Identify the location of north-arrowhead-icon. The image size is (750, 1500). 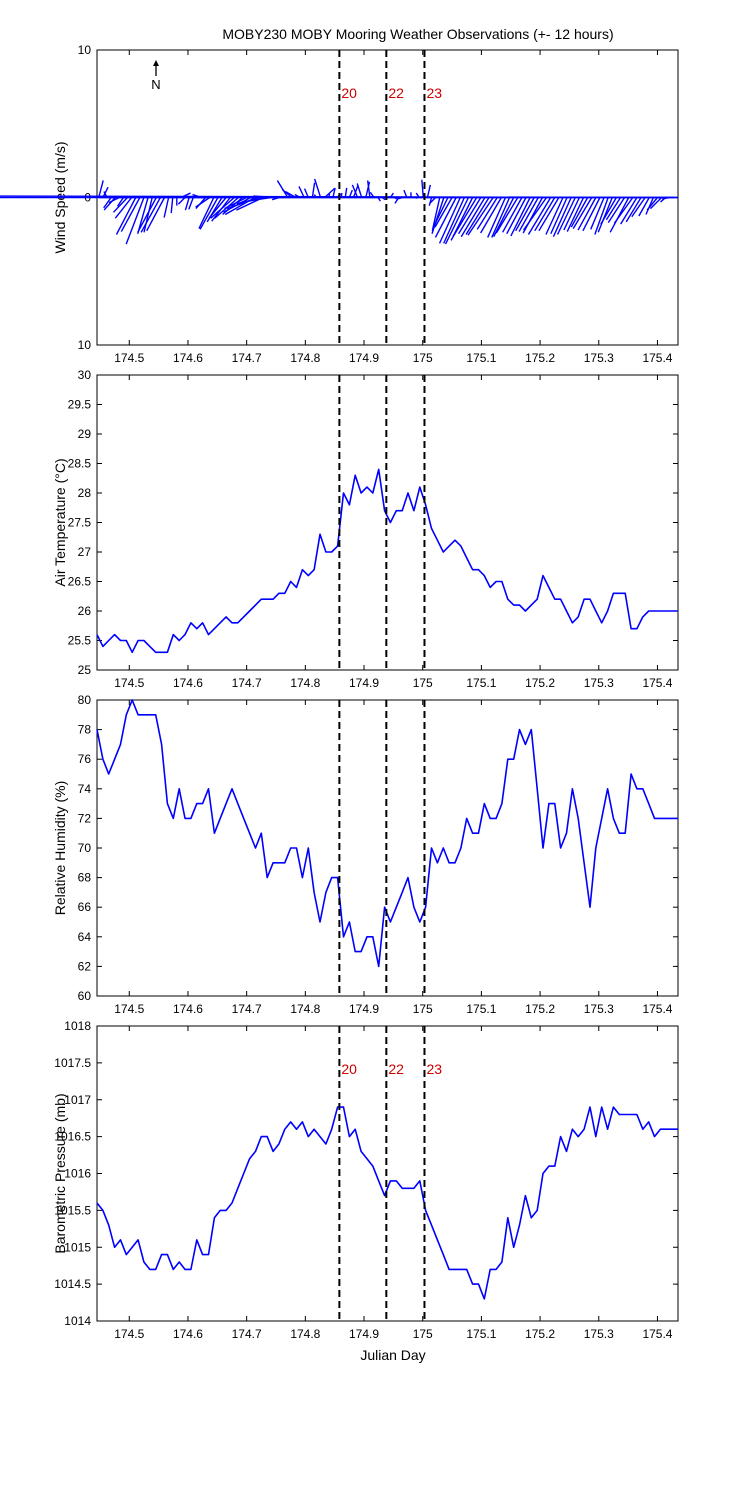
(156, 63).